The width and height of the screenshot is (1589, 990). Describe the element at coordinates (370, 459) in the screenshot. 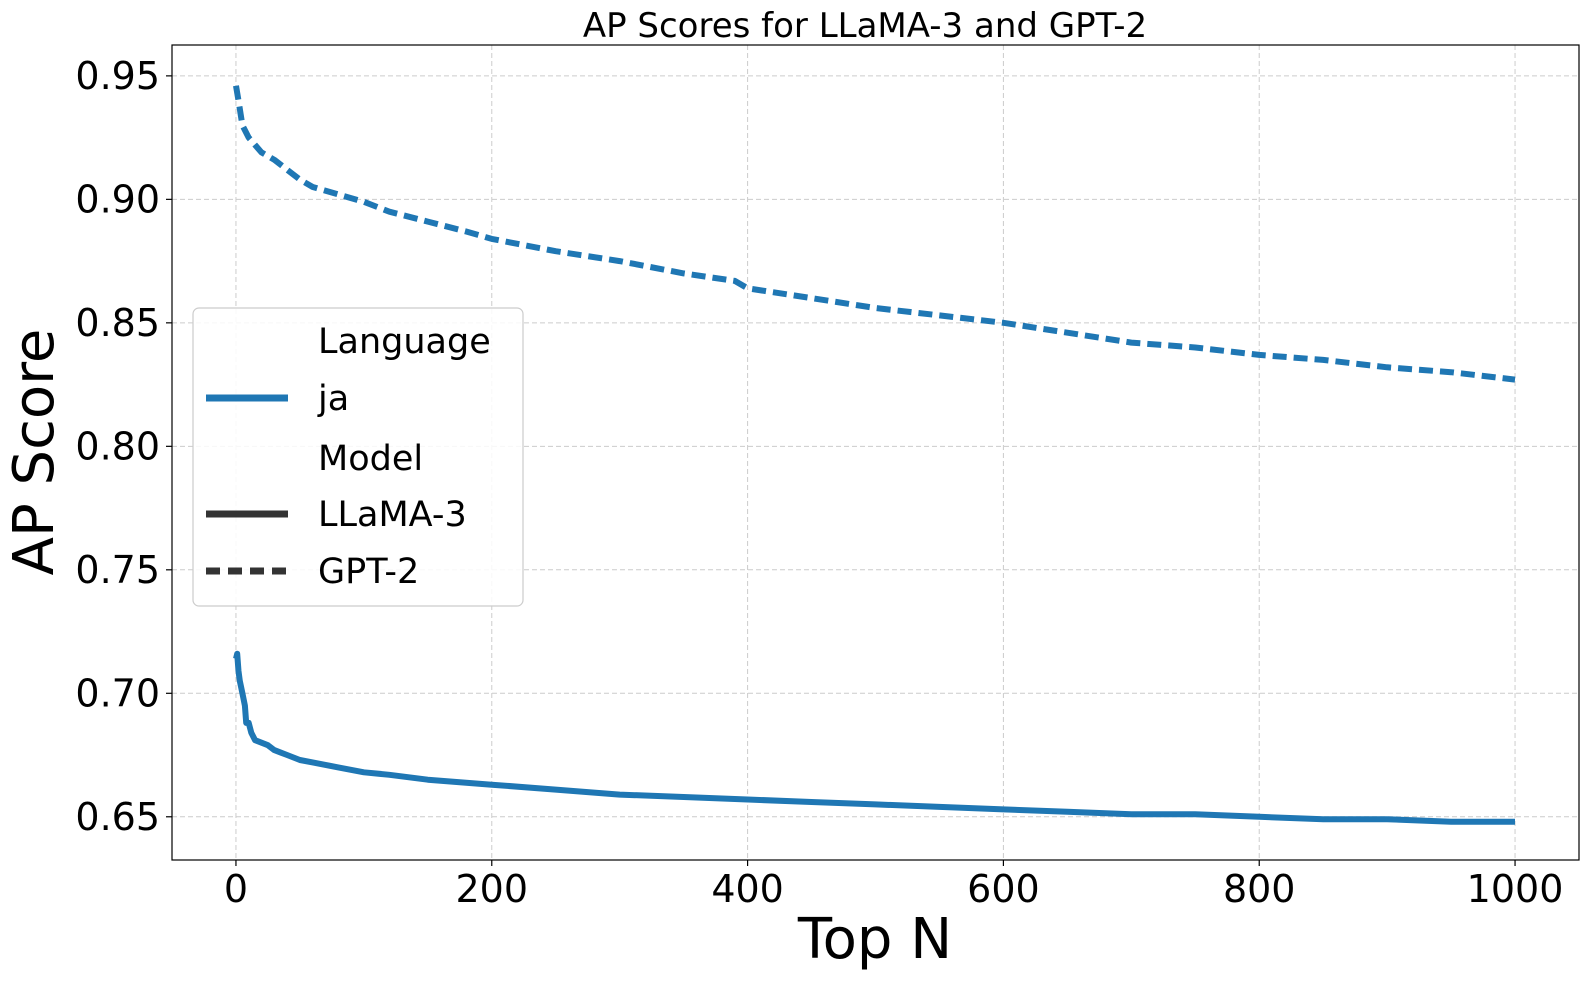

I see `legend-title-model: Model` at that location.